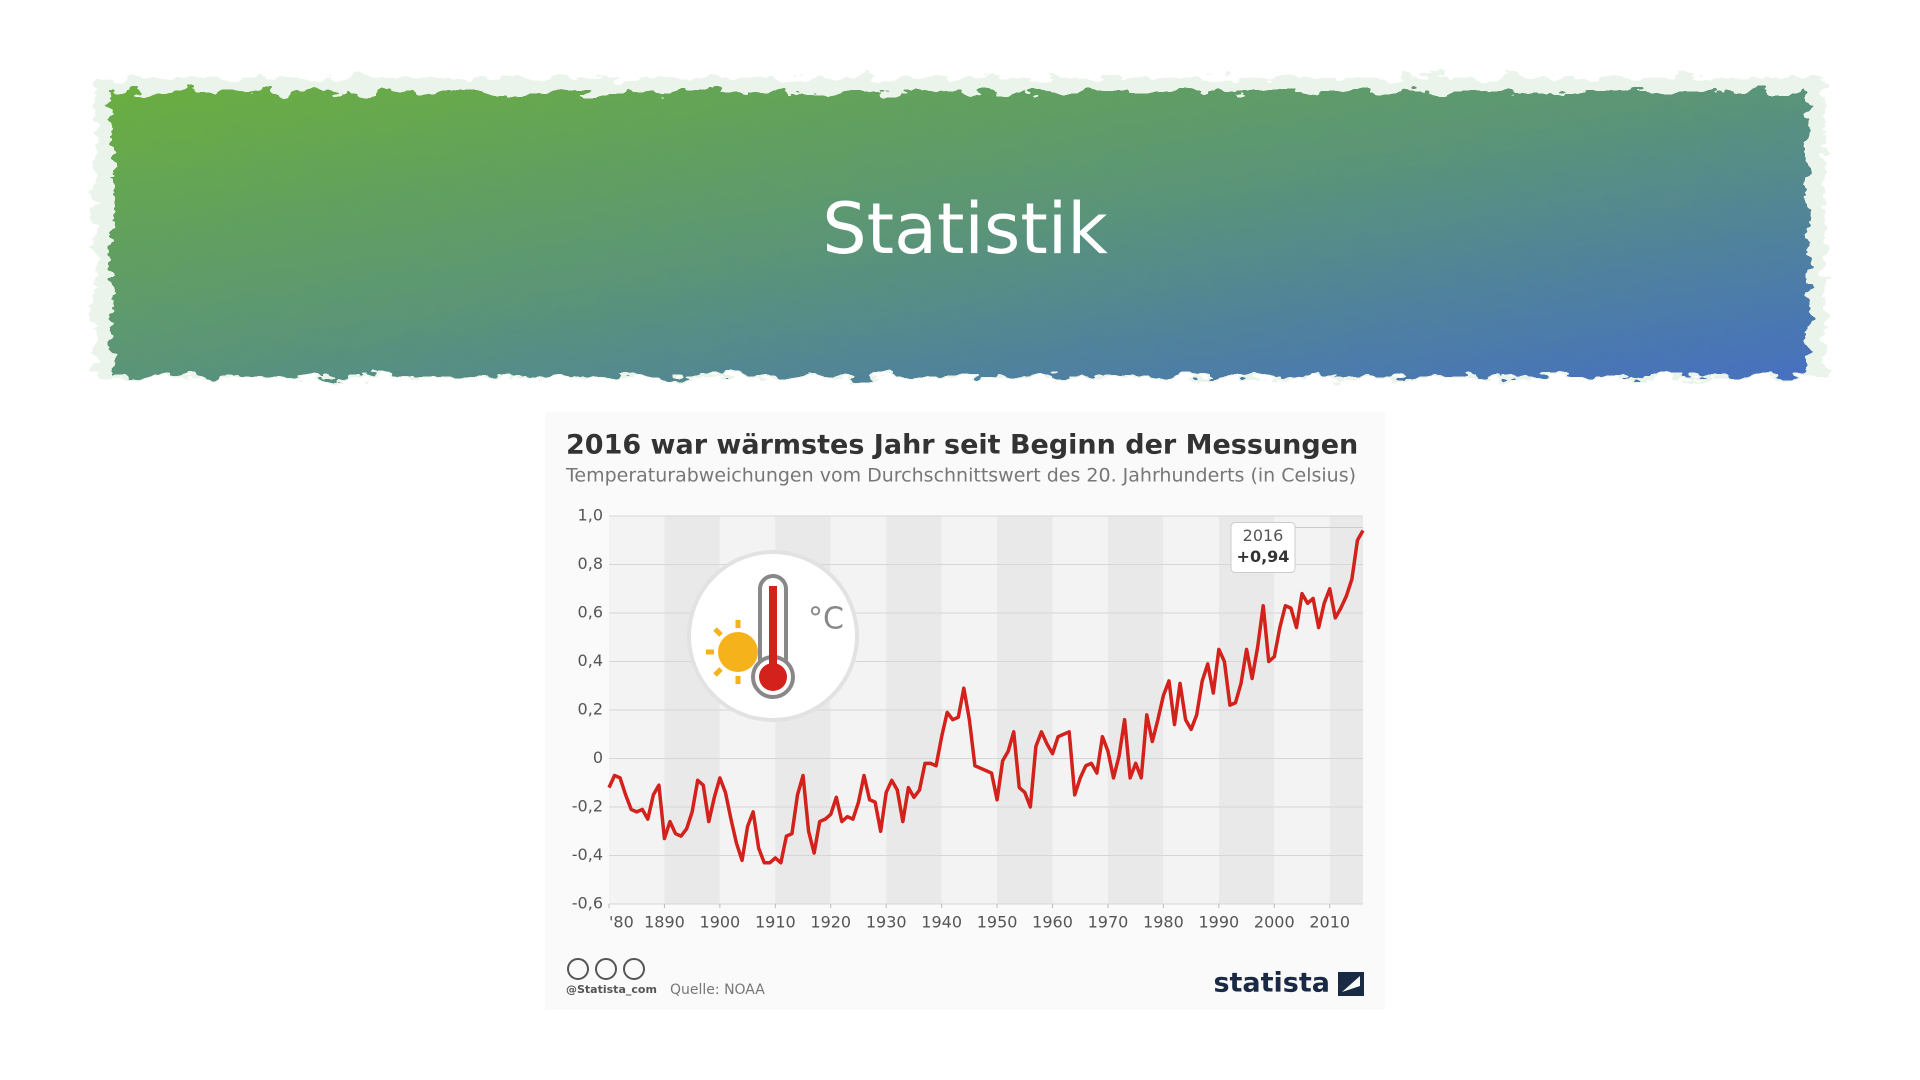 This screenshot has width=1920, height=1080. What do you see at coordinates (664, 922) in the screenshot?
I see `x-tick-label: 1890` at bounding box center [664, 922].